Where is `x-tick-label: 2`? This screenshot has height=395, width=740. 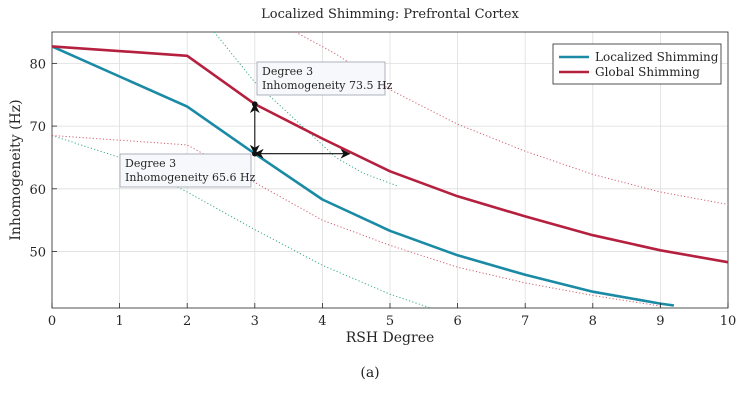 x-tick-label: 2 is located at coordinates (187, 321).